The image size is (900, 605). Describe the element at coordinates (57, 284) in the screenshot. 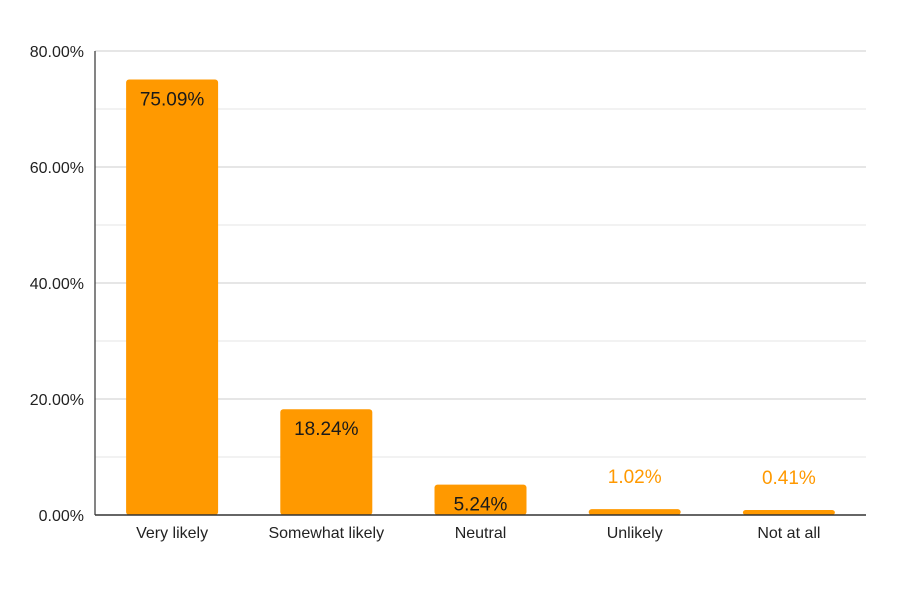

I see `y-tick-label: 40.00%` at that location.